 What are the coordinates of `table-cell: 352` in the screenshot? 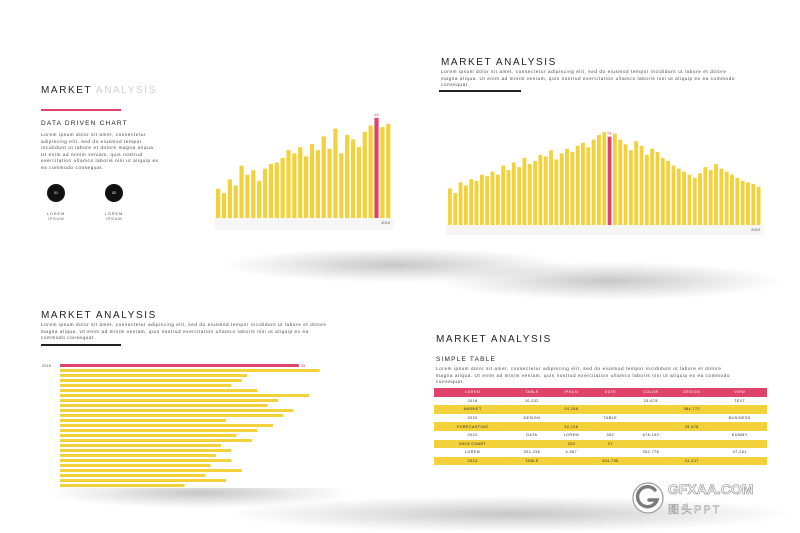 It's located at (610, 435).